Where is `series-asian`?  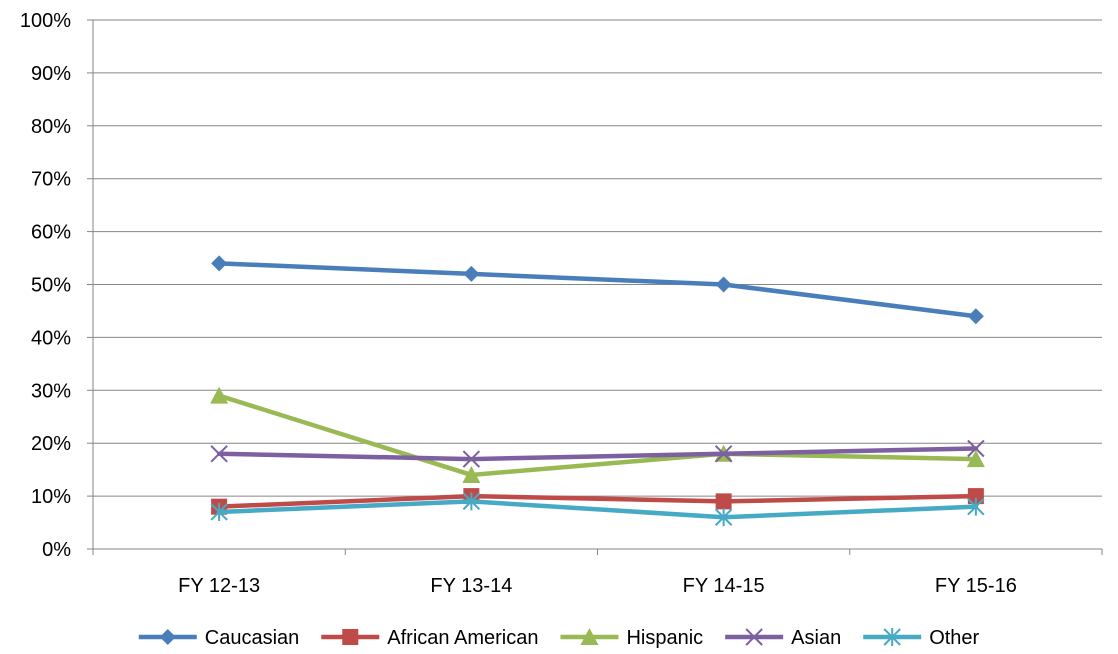 series-asian is located at coordinates (597, 453).